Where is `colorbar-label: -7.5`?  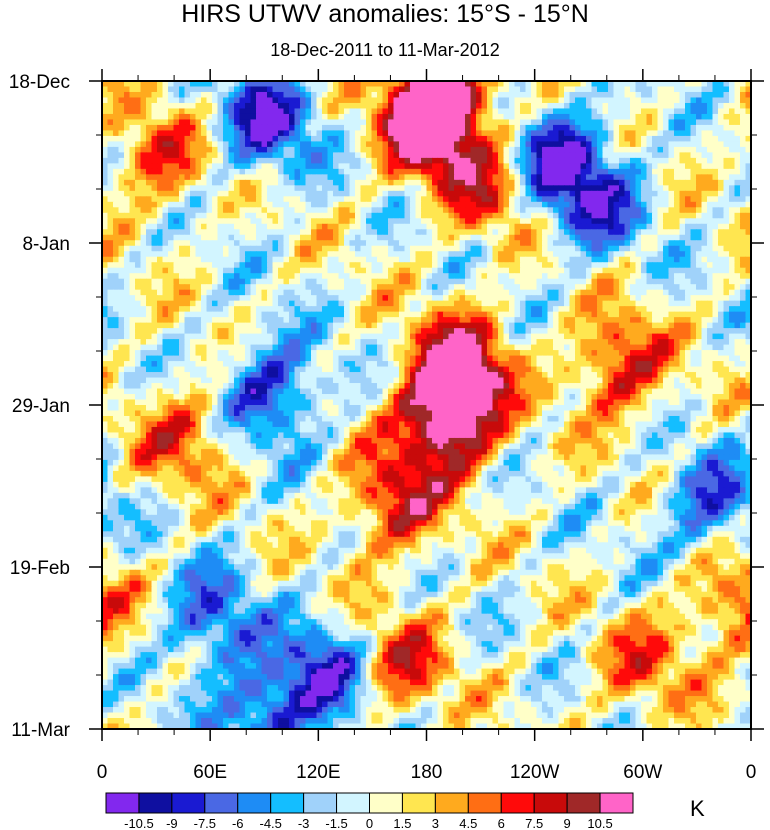
colorbar-label: -7.5 is located at coordinates (205, 823).